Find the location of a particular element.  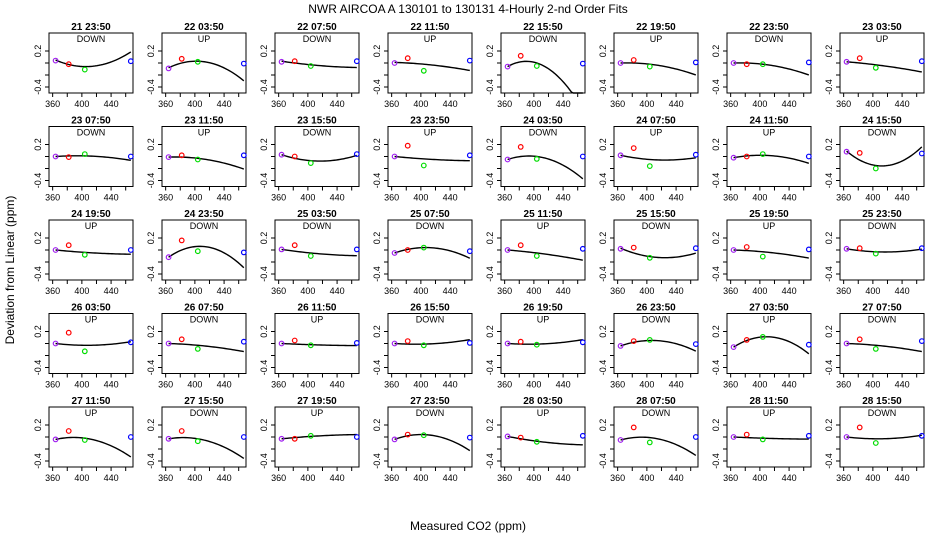

panel-title: 23 23:50 is located at coordinates (430, 121).